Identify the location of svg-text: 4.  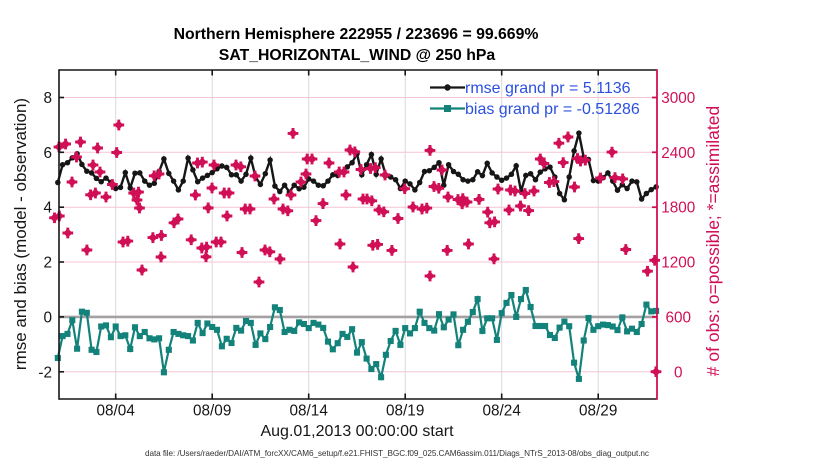
(47, 208).